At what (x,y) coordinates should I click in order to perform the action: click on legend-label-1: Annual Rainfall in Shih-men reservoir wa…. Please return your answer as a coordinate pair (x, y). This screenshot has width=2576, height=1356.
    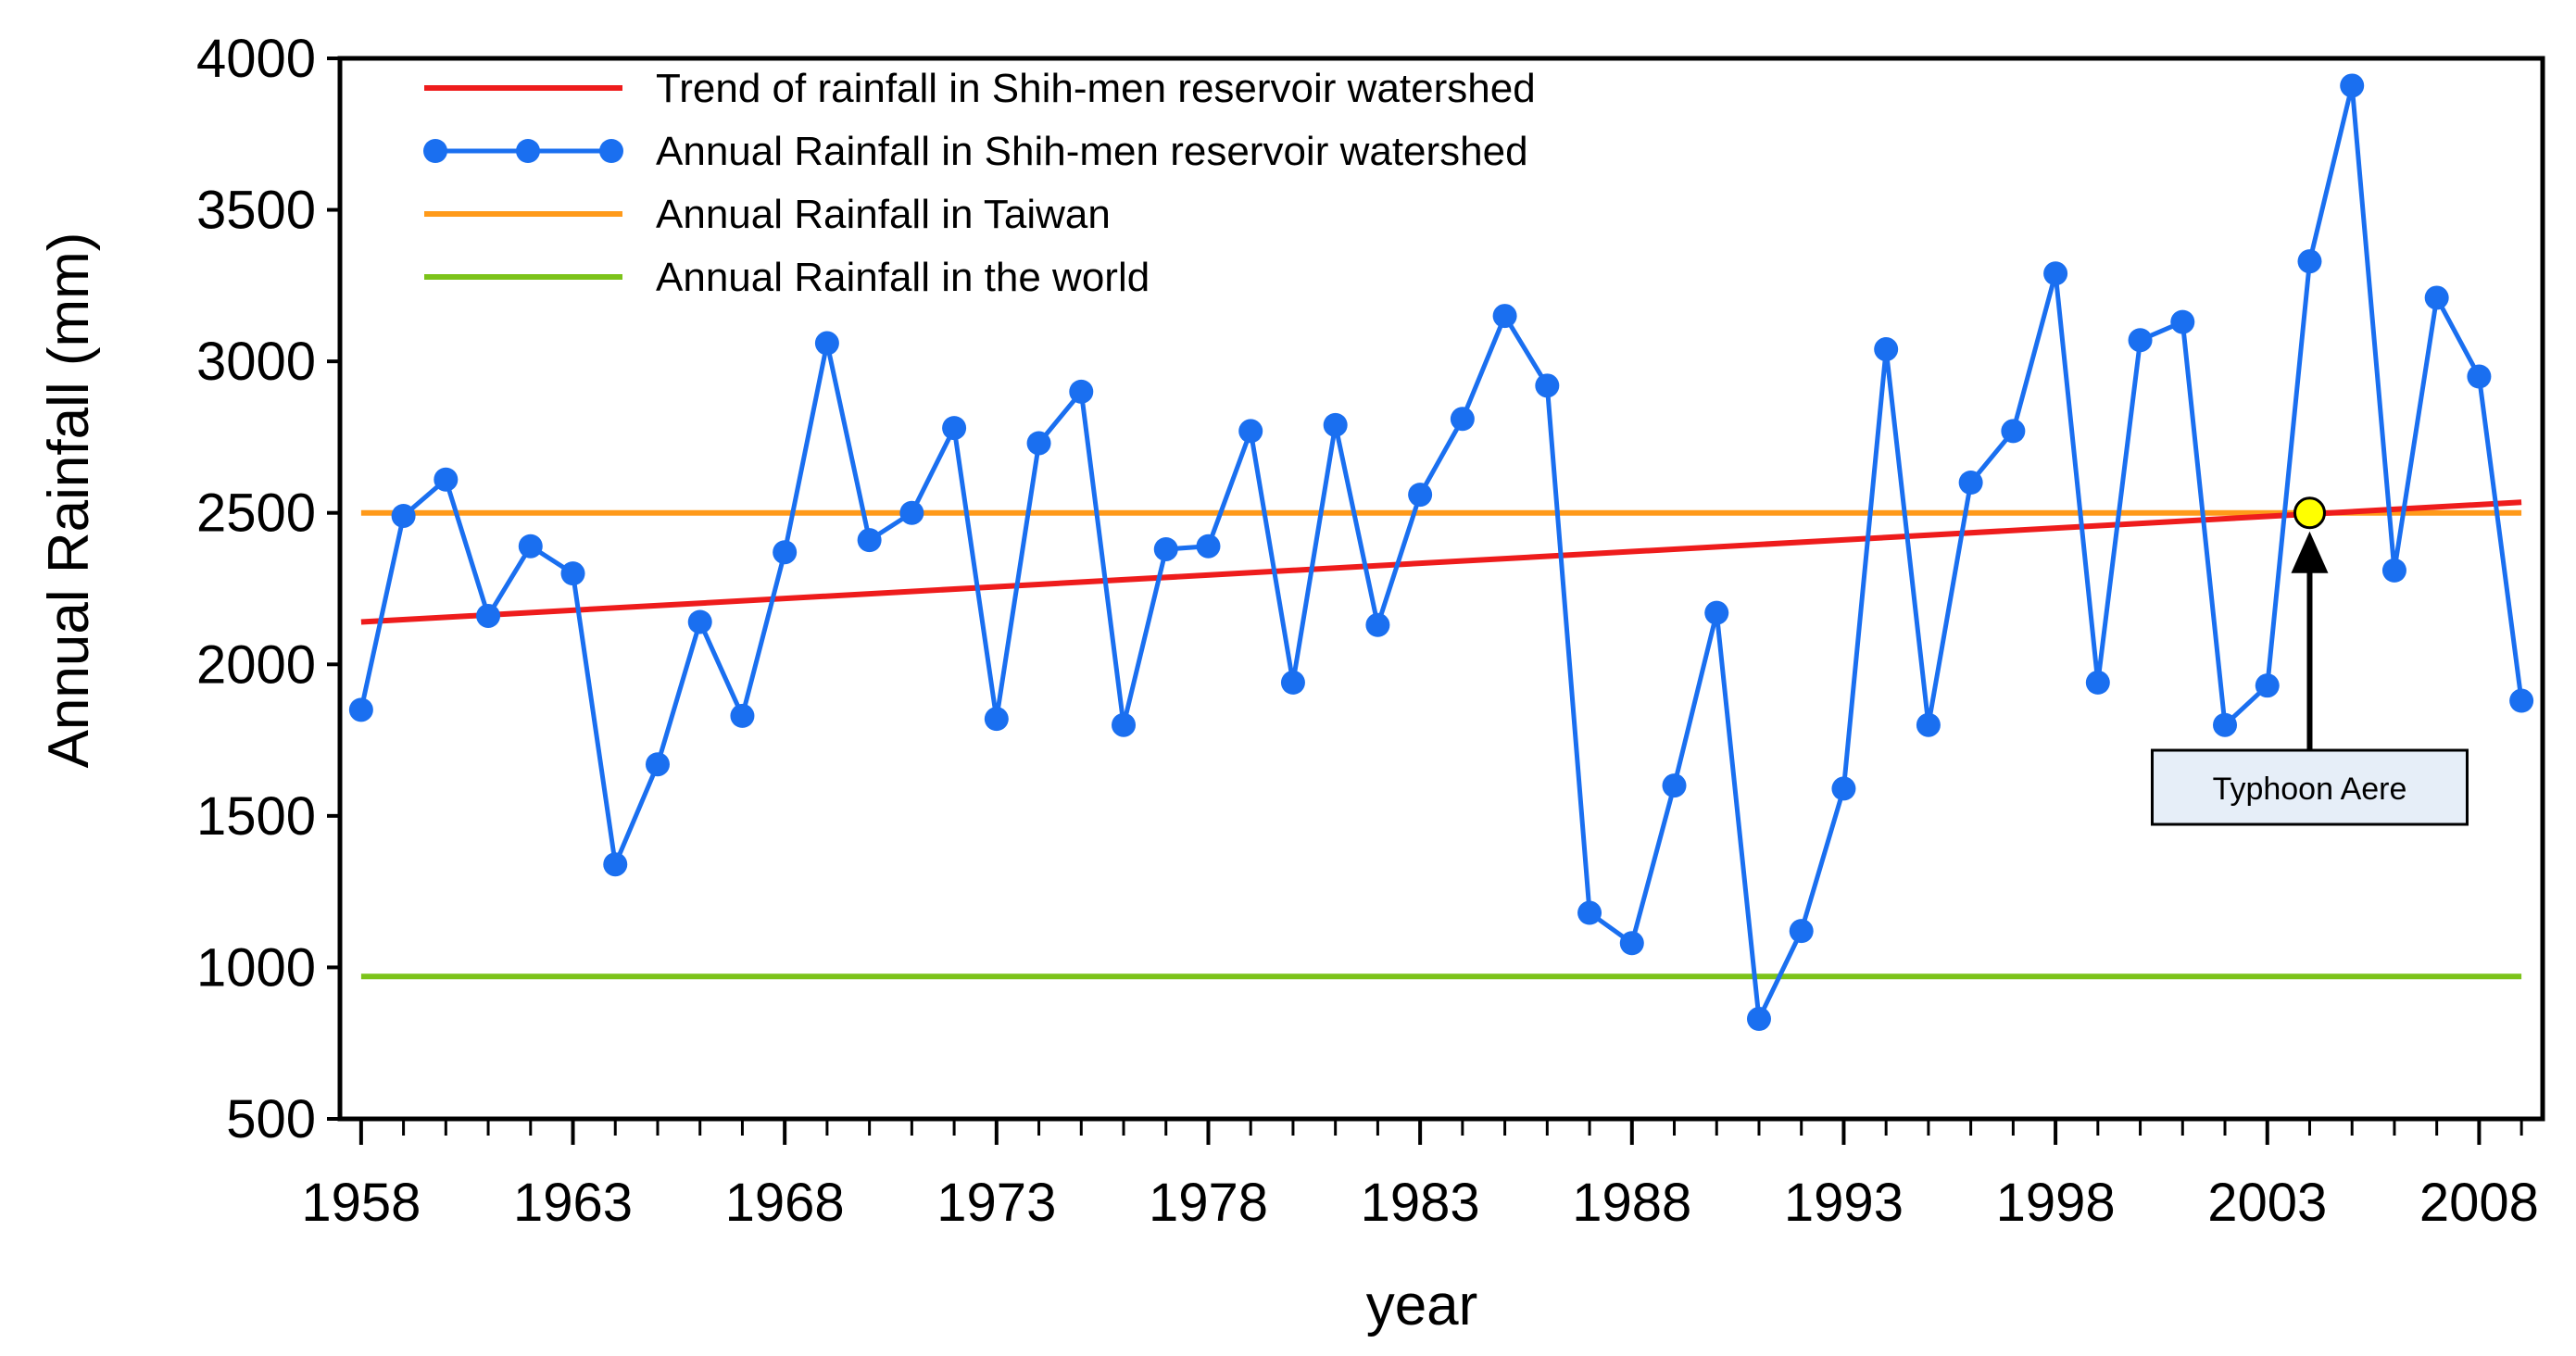
    Looking at the image, I should click on (1092, 151).